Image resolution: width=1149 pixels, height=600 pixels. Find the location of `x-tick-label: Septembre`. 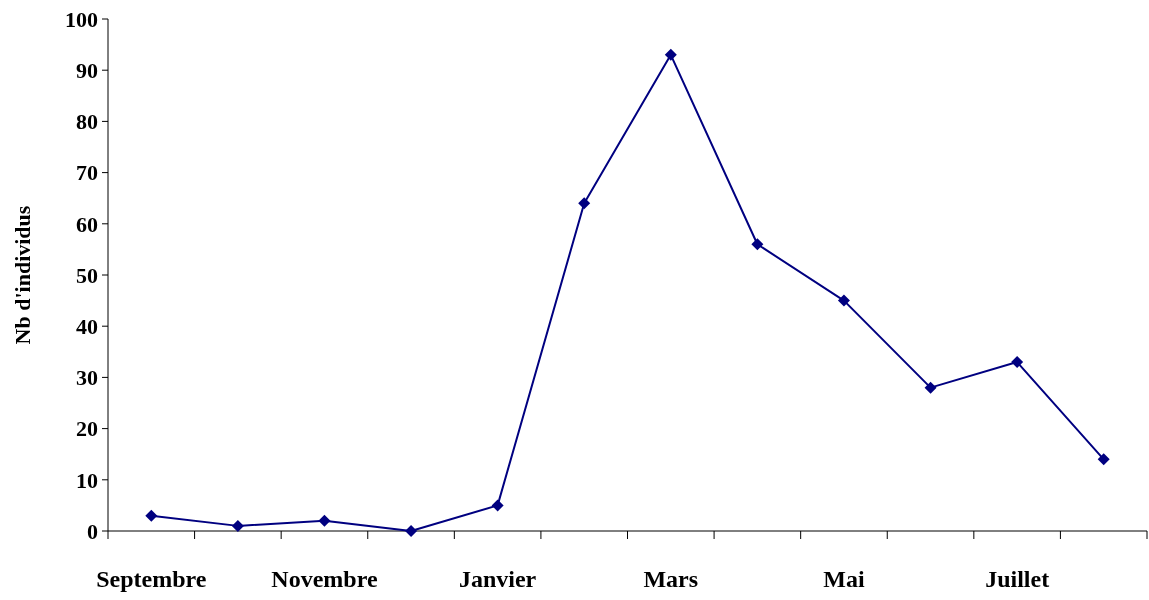

x-tick-label: Septembre is located at coordinates (151, 579).